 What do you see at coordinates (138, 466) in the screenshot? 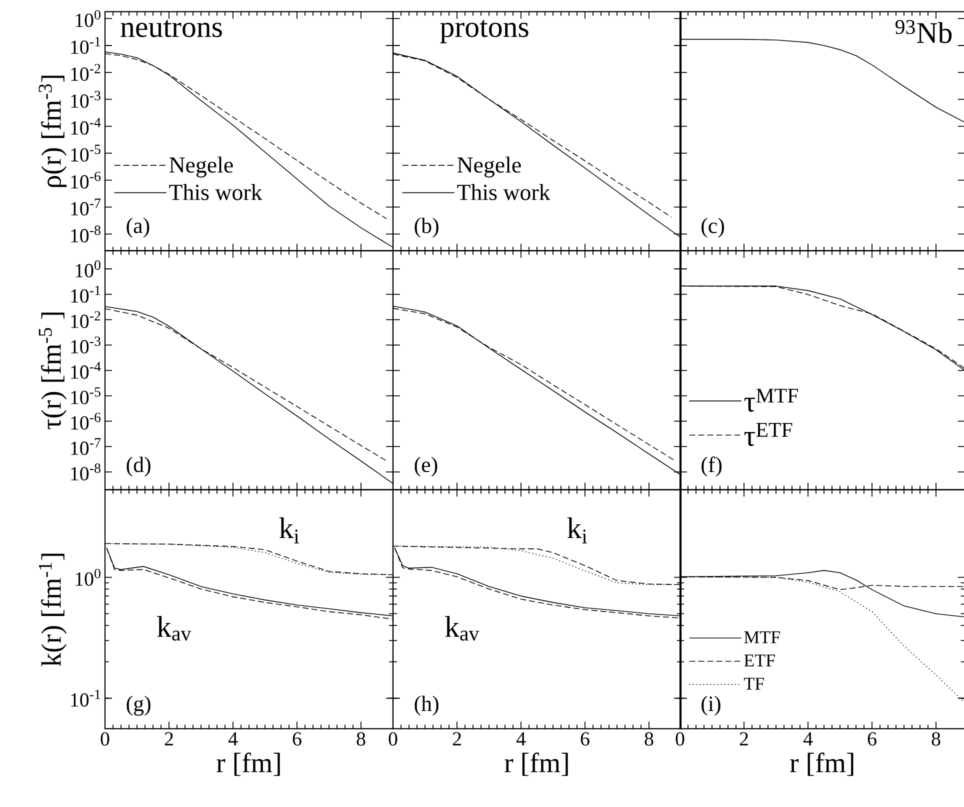
I see `annotation: (d)` at bounding box center [138, 466].